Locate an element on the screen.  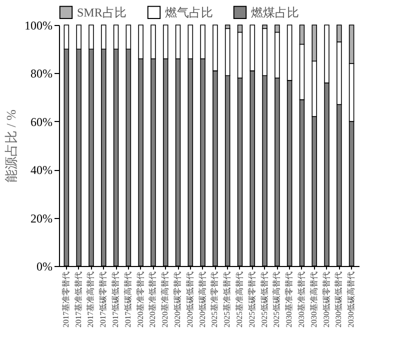
x-tick-label: 2017基准高替代 is located at coordinates (91, 300).